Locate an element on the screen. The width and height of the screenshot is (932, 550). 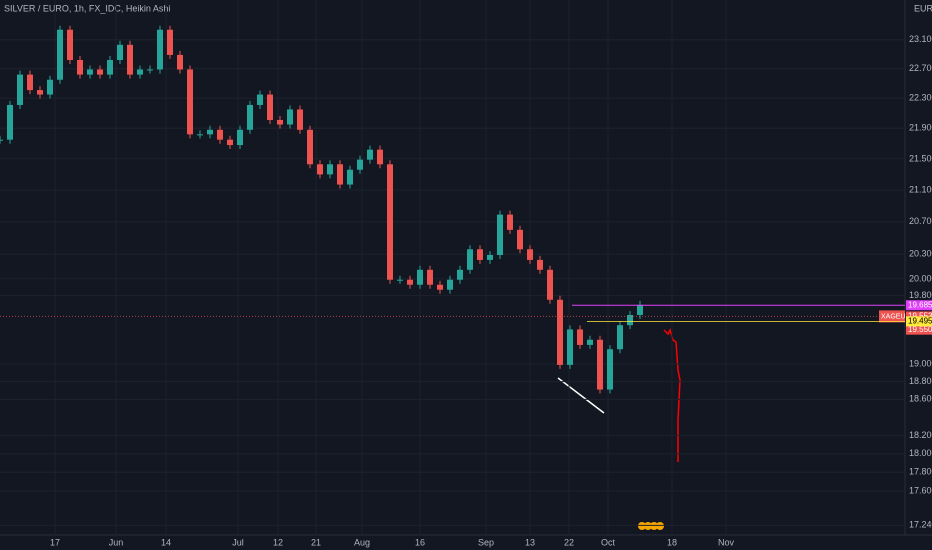
x-tick-label: 12 is located at coordinates (278, 542).